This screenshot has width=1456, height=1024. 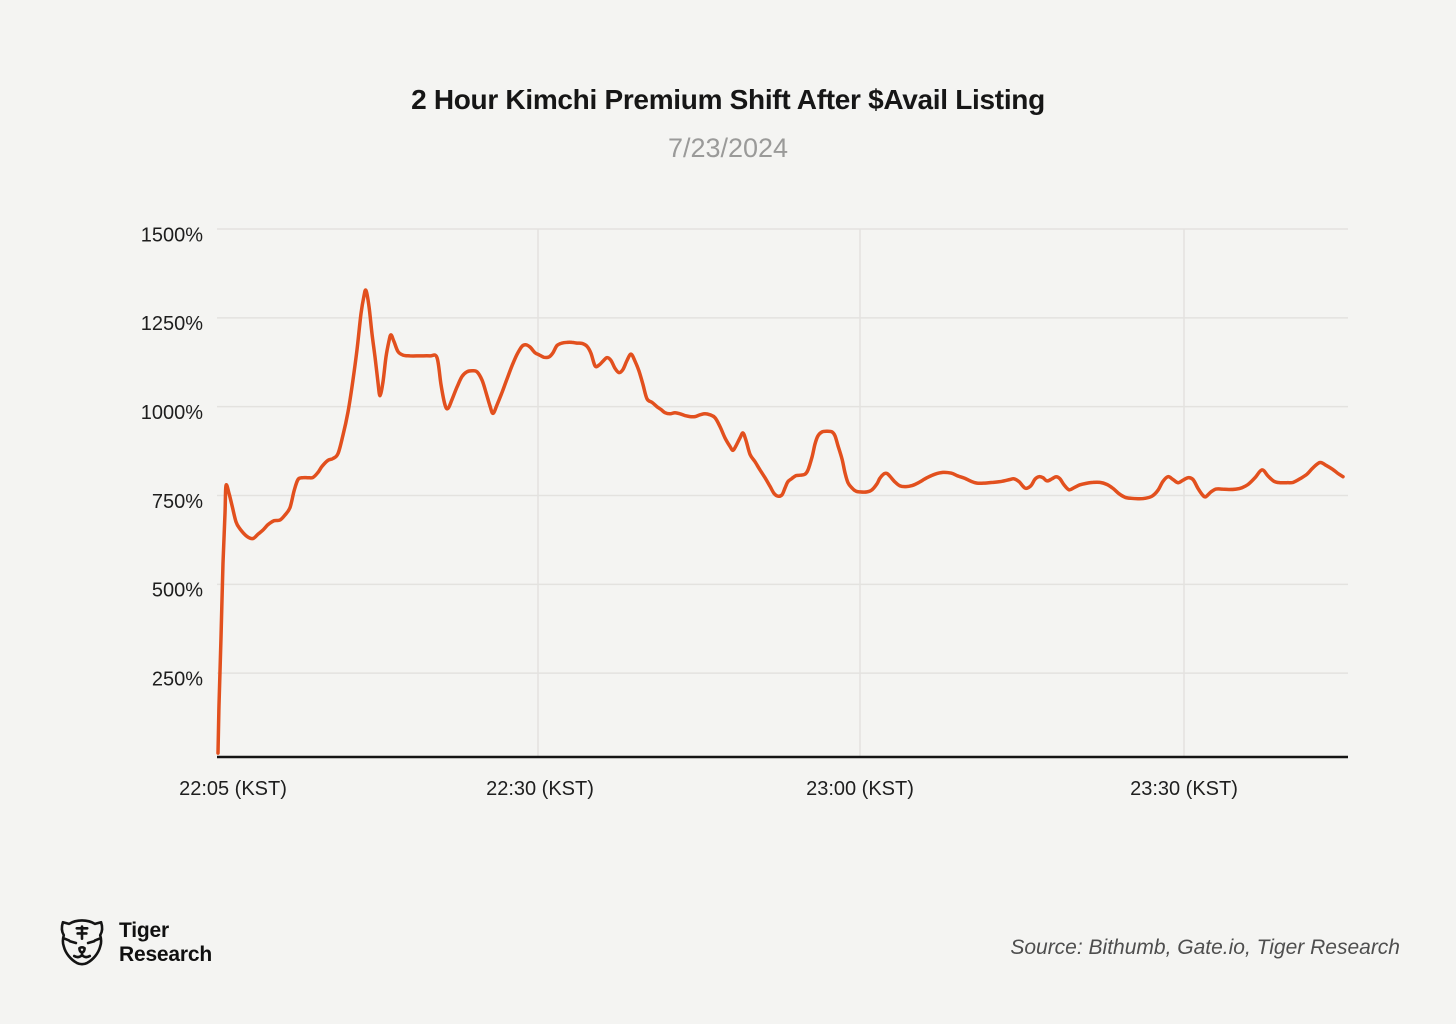 What do you see at coordinates (177, 591) in the screenshot?
I see `y-axis-label: 500%` at bounding box center [177, 591].